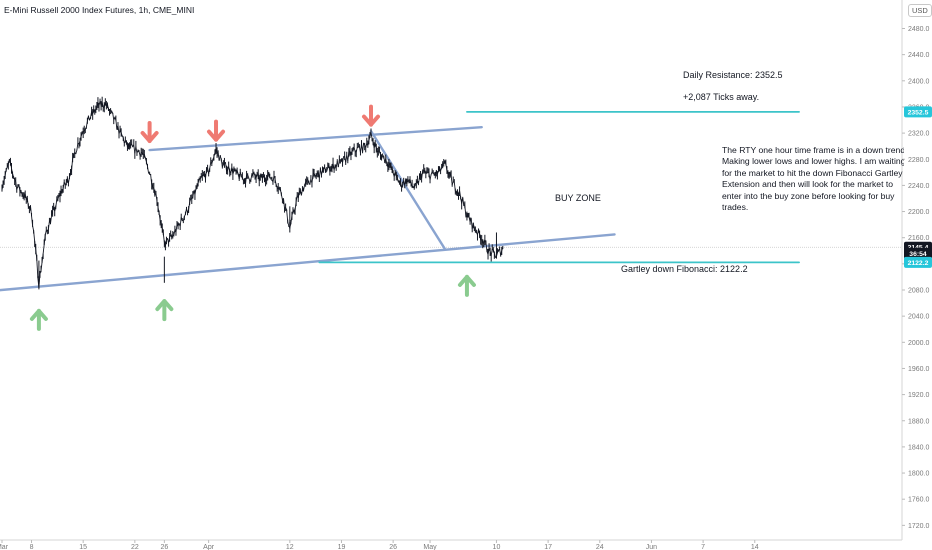 The image size is (932, 550). I want to click on price-tag-badge, so click(918, 262).